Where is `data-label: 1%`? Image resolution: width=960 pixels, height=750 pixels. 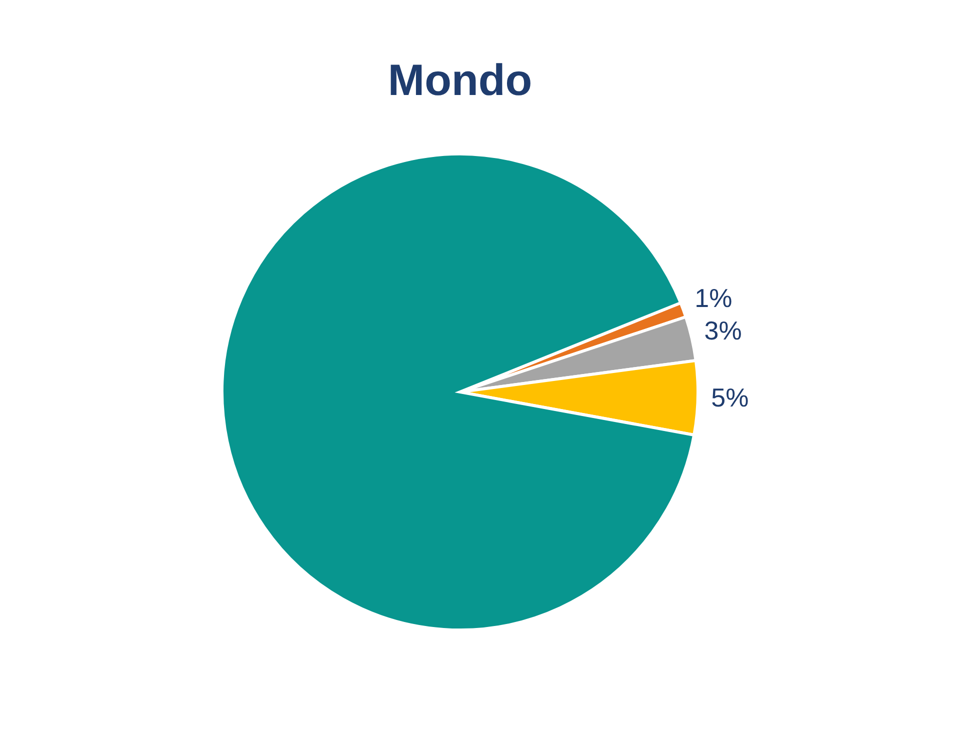
data-label: 1% is located at coordinates (713, 297).